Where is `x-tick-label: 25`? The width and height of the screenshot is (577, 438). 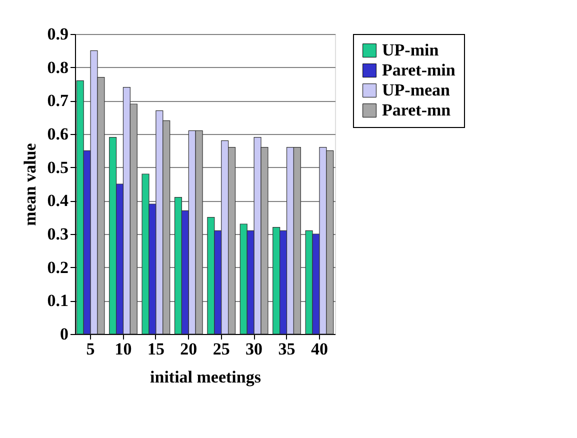 x-tick-label: 25 is located at coordinates (221, 349).